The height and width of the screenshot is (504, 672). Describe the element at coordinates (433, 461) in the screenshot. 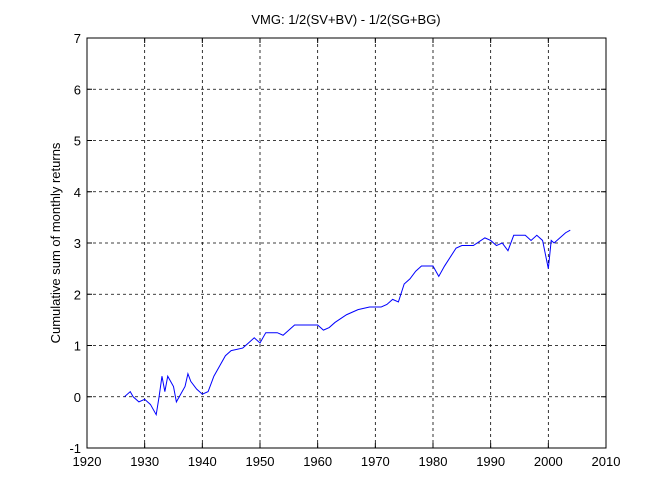

I see `x-tick-label: 1980` at that location.